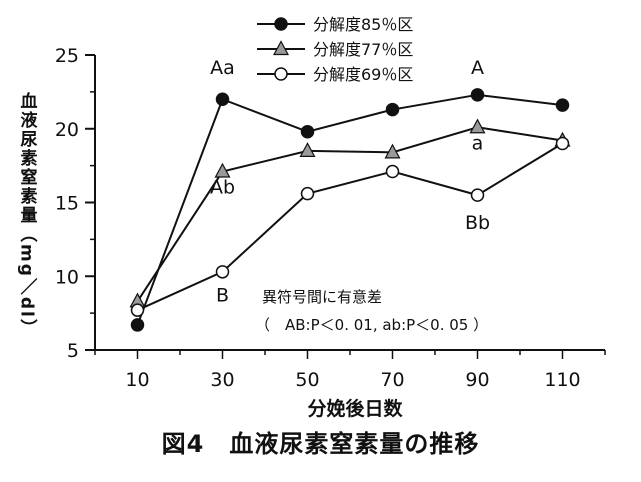 The image size is (641, 482). Describe the element at coordinates (477, 223) in the screenshot. I see `annotation-6: Bb` at that location.